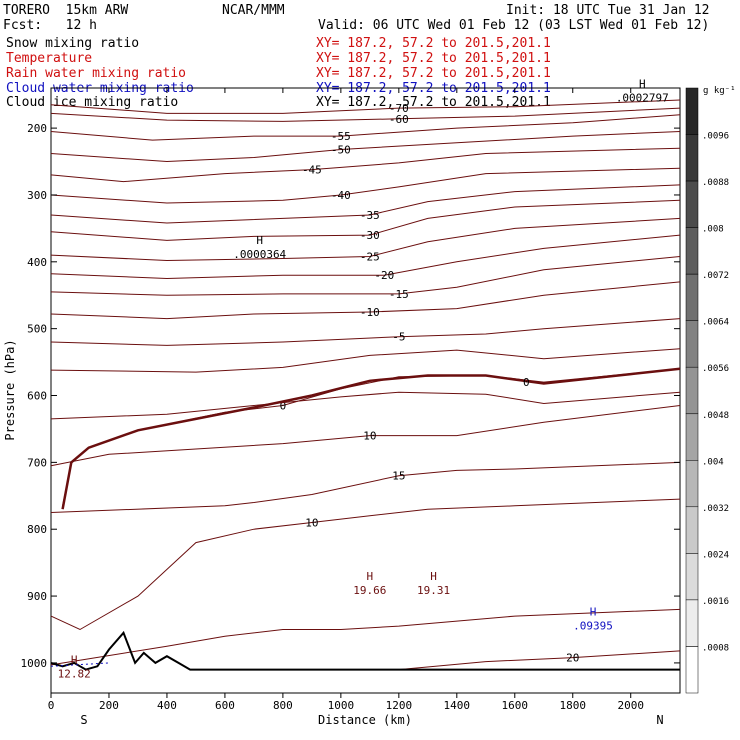 The image size is (740, 740). Describe the element at coordinates (433, 73) in the screenshot. I see `field-rain-xy: XY= 187.2, 57.2 to 201.5,201.1` at that location.